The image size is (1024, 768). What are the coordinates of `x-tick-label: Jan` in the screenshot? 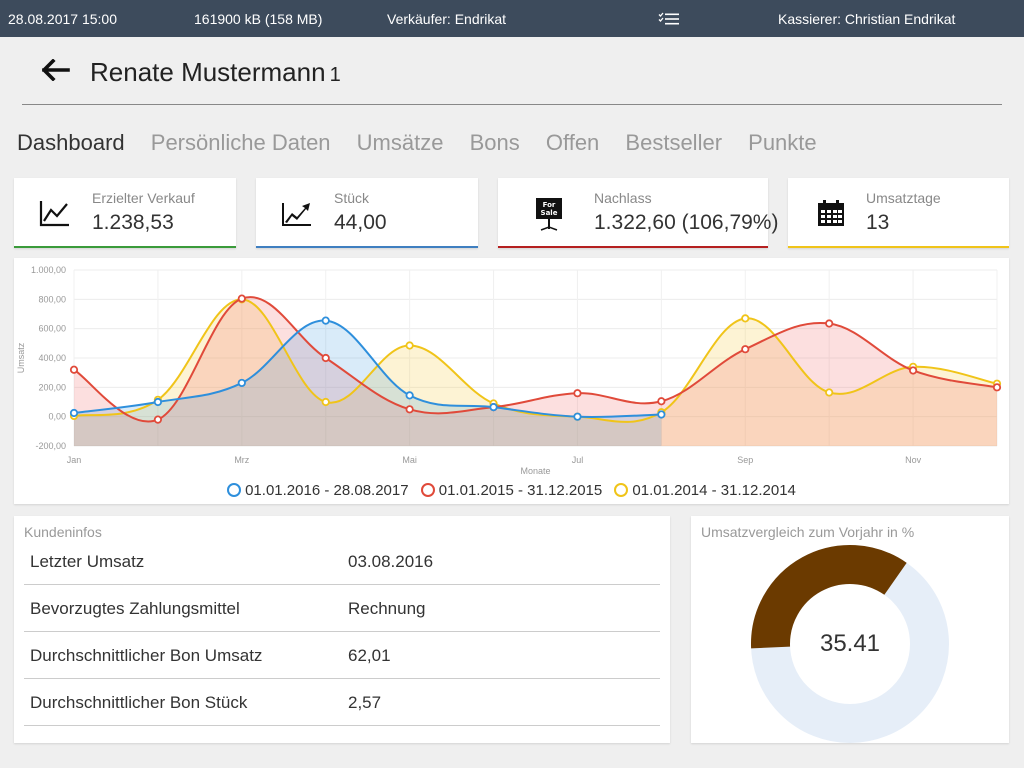 It's located at (74, 460).